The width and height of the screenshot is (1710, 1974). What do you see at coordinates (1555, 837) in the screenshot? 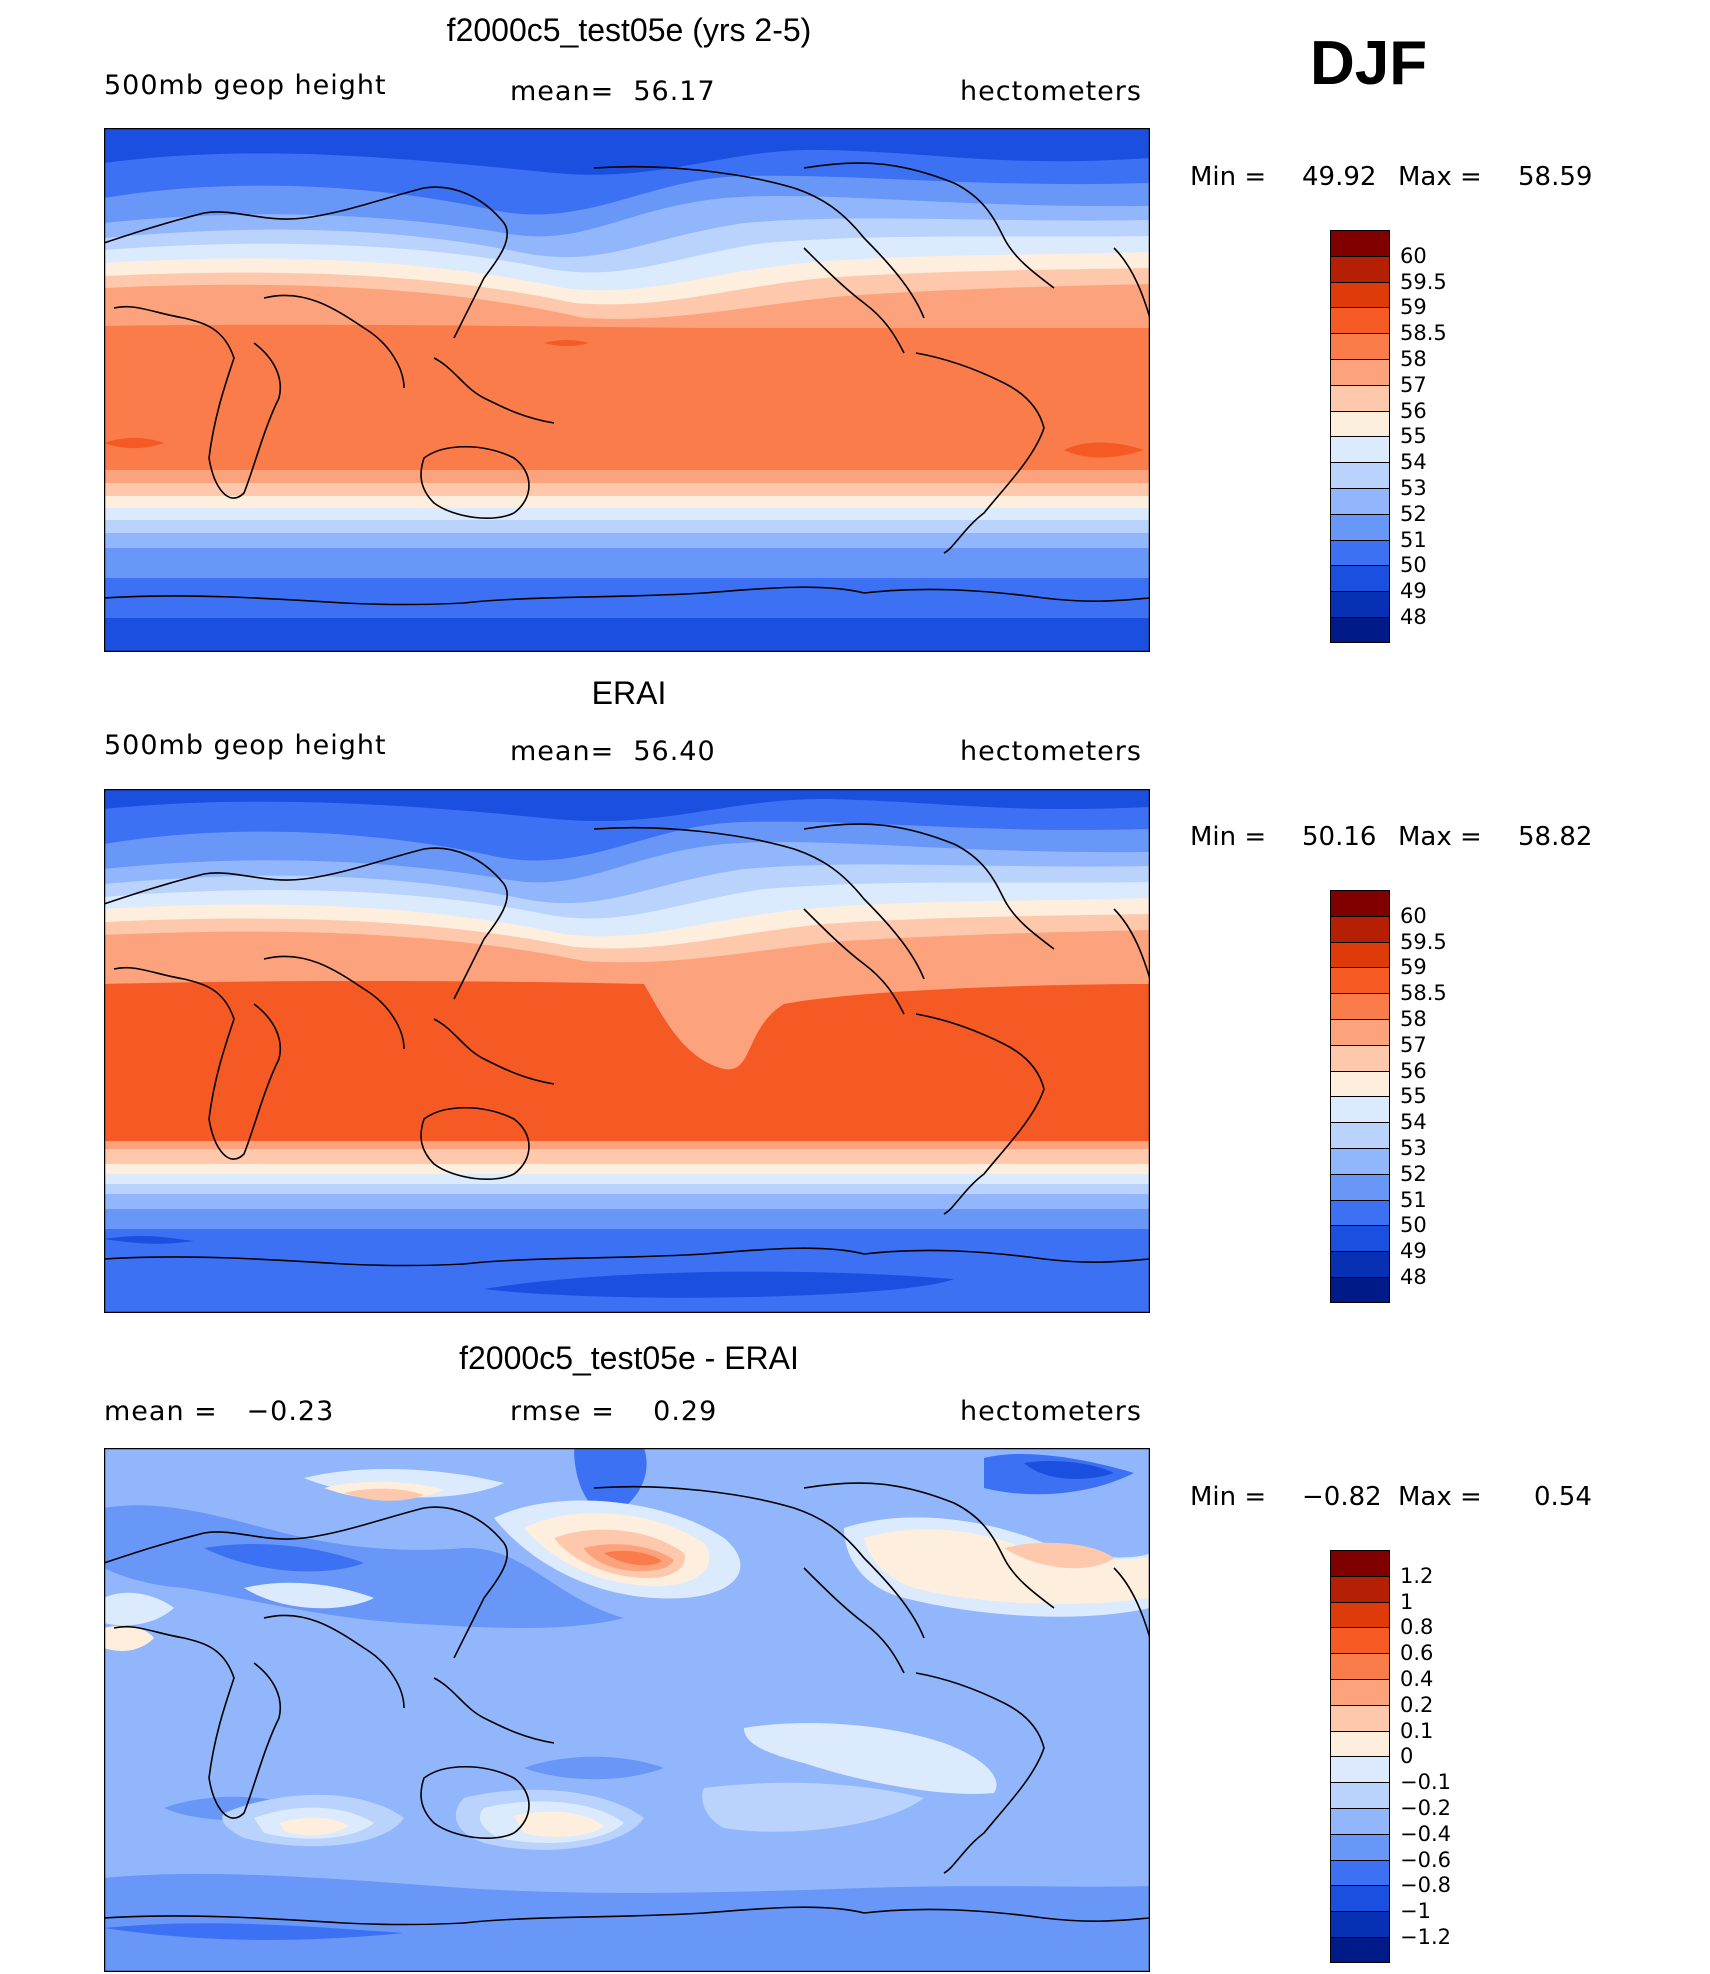
I see `max-value-obs: 58.82` at bounding box center [1555, 837].